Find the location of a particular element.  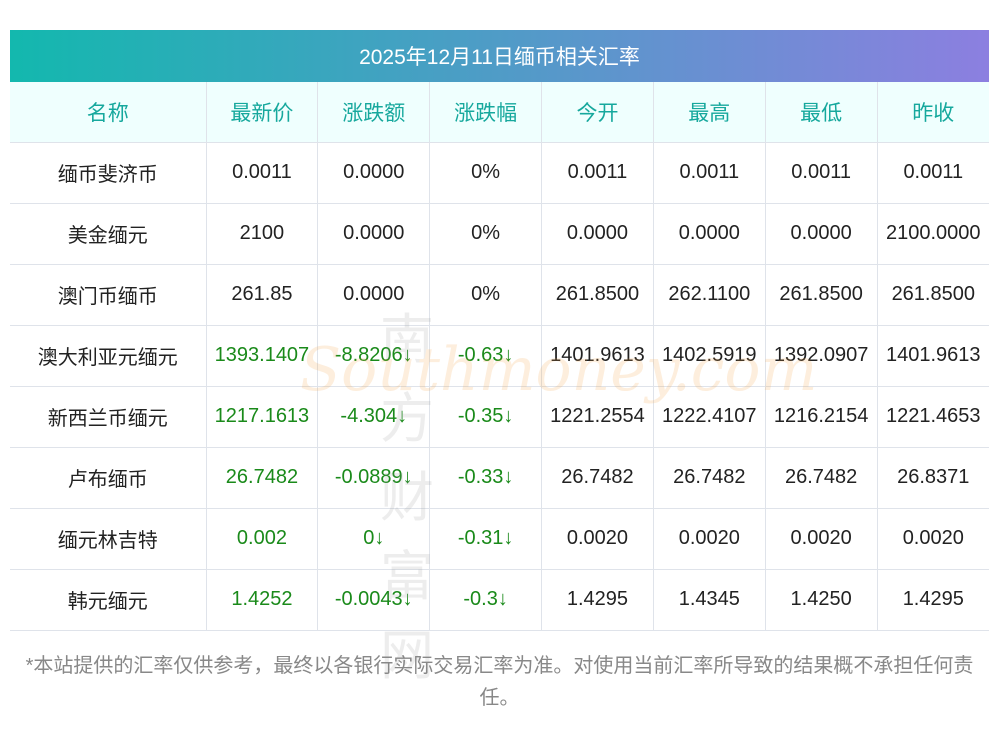

column-header: 名称 is located at coordinates (108, 112).